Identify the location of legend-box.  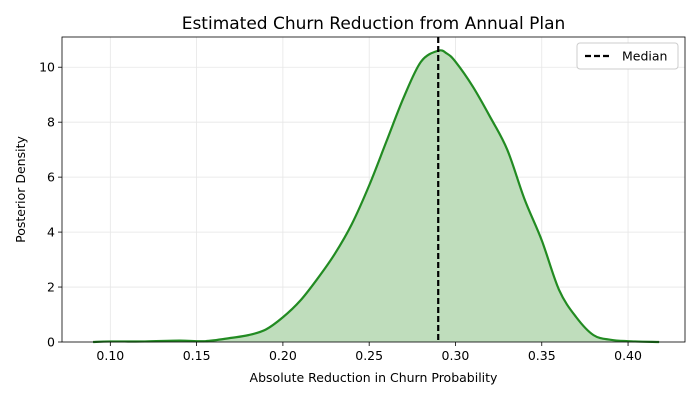
(627, 56).